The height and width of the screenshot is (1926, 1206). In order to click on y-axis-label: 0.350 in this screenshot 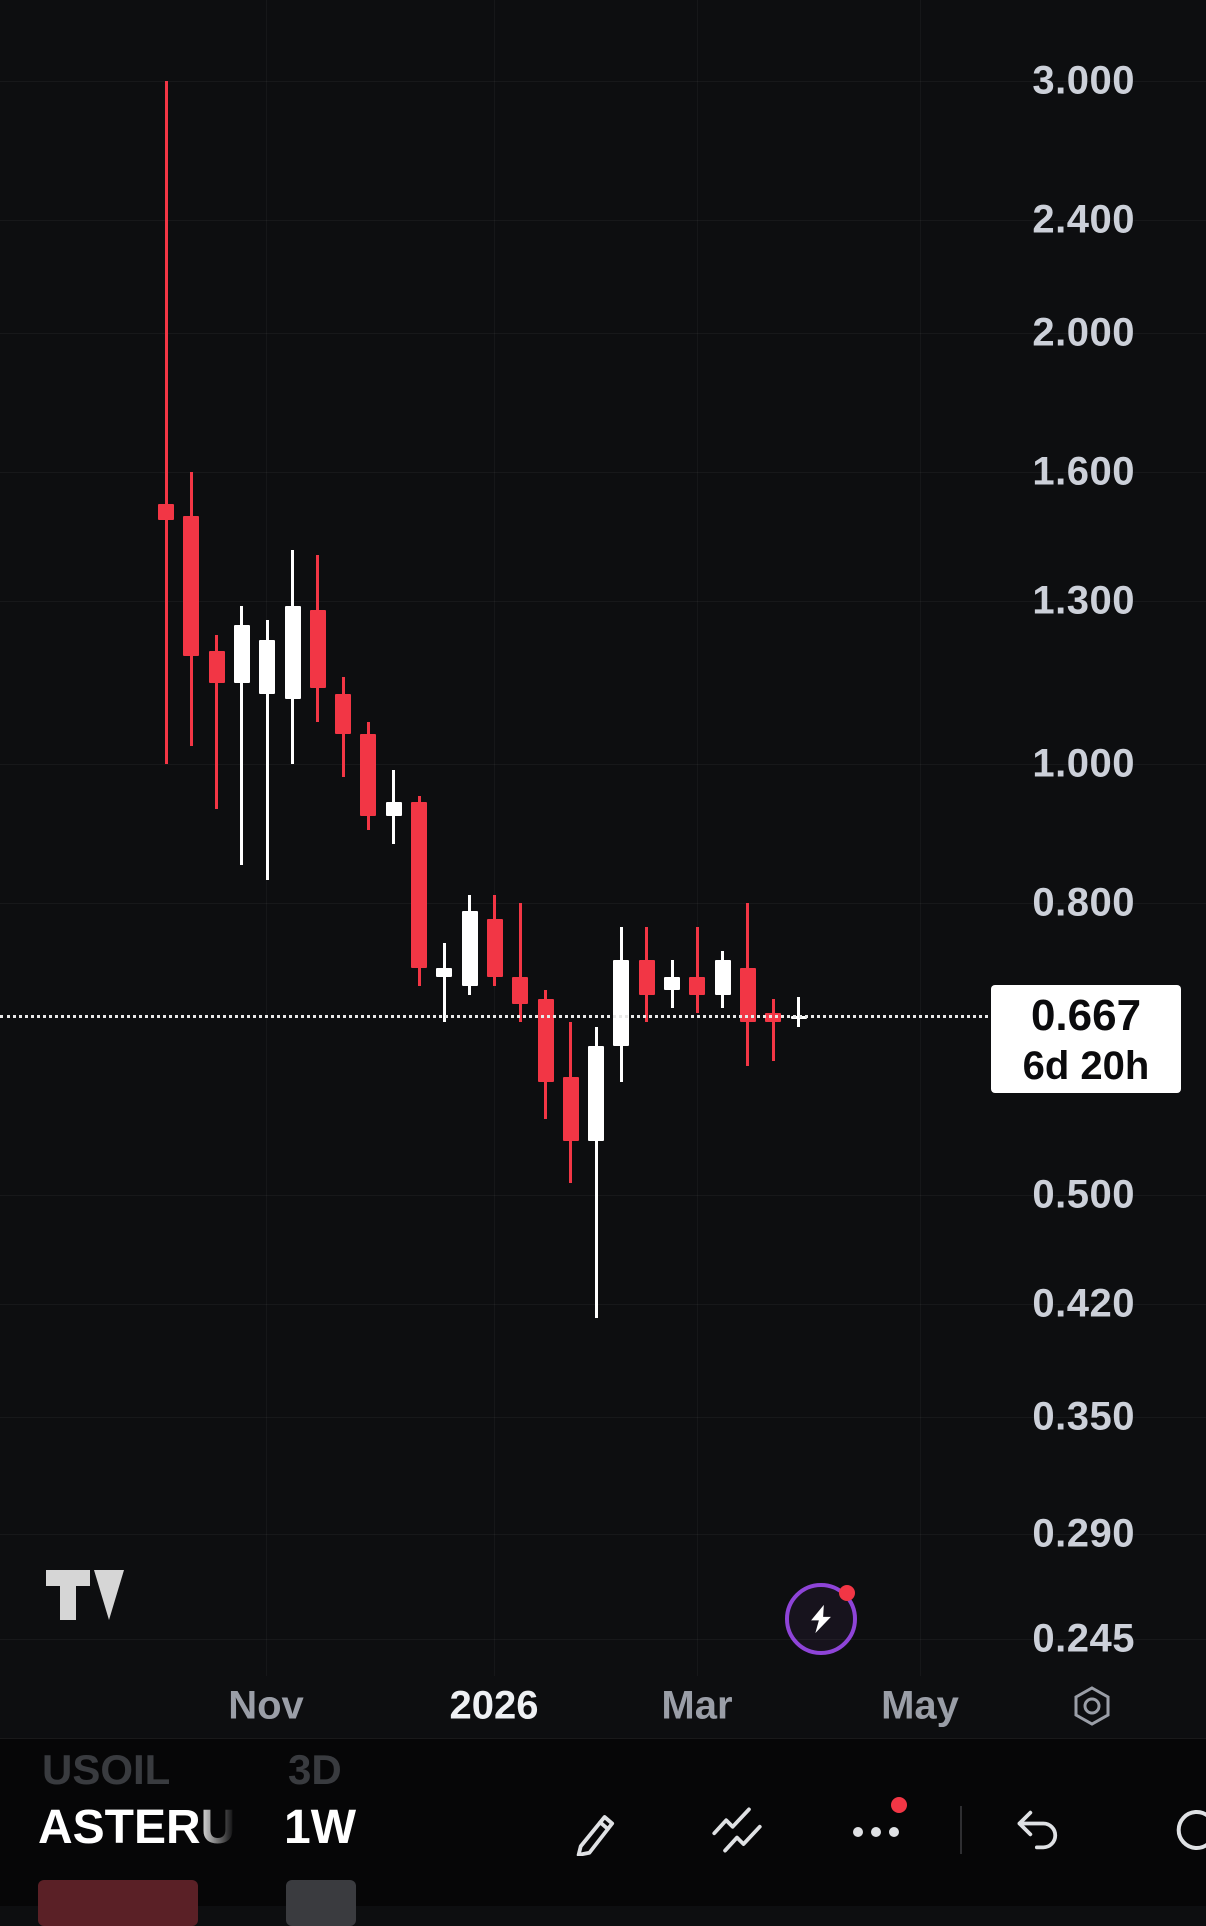, I will do `click(1083, 1416)`.